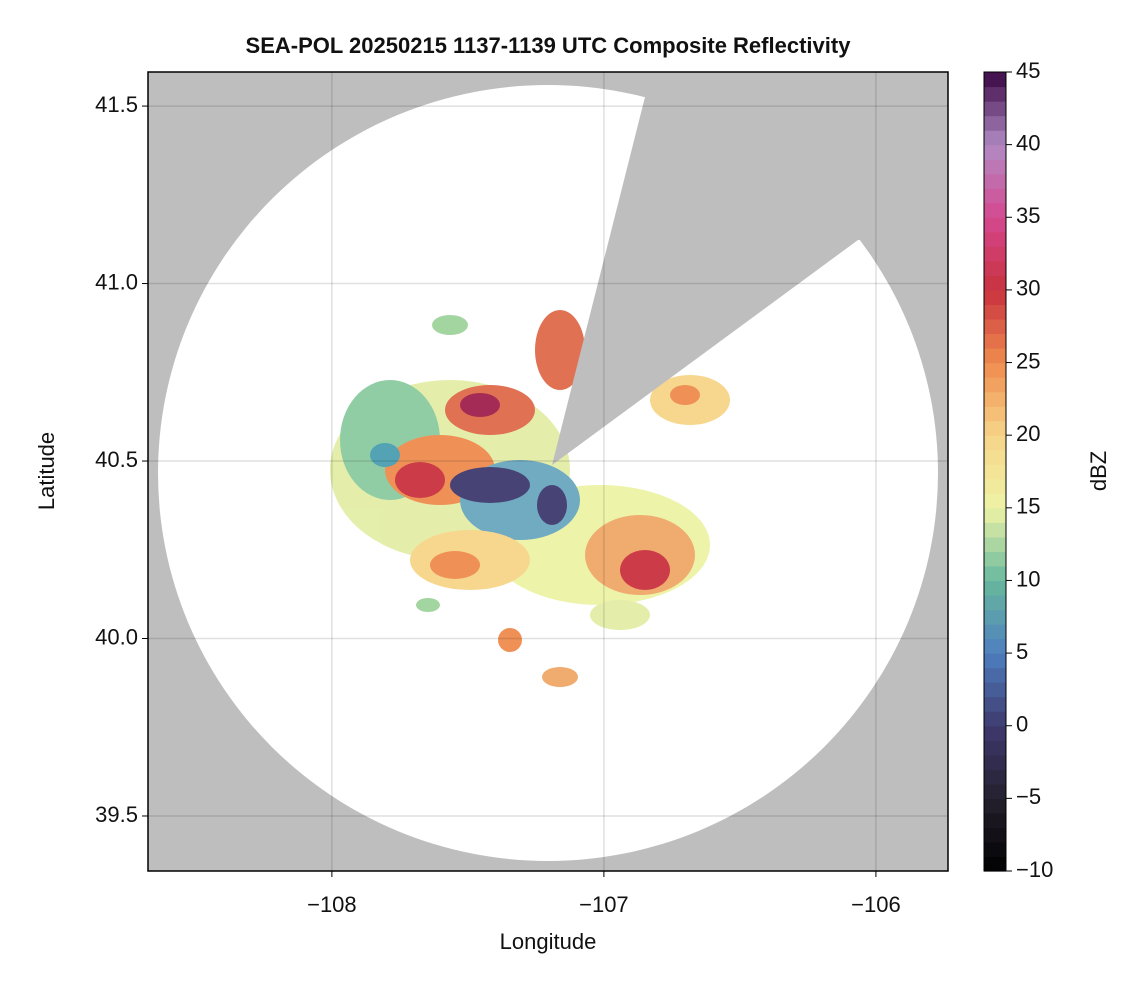 This screenshot has width=1146, height=990. Describe the element at coordinates (332, 904) in the screenshot. I see `x-tick-label: −108` at that location.